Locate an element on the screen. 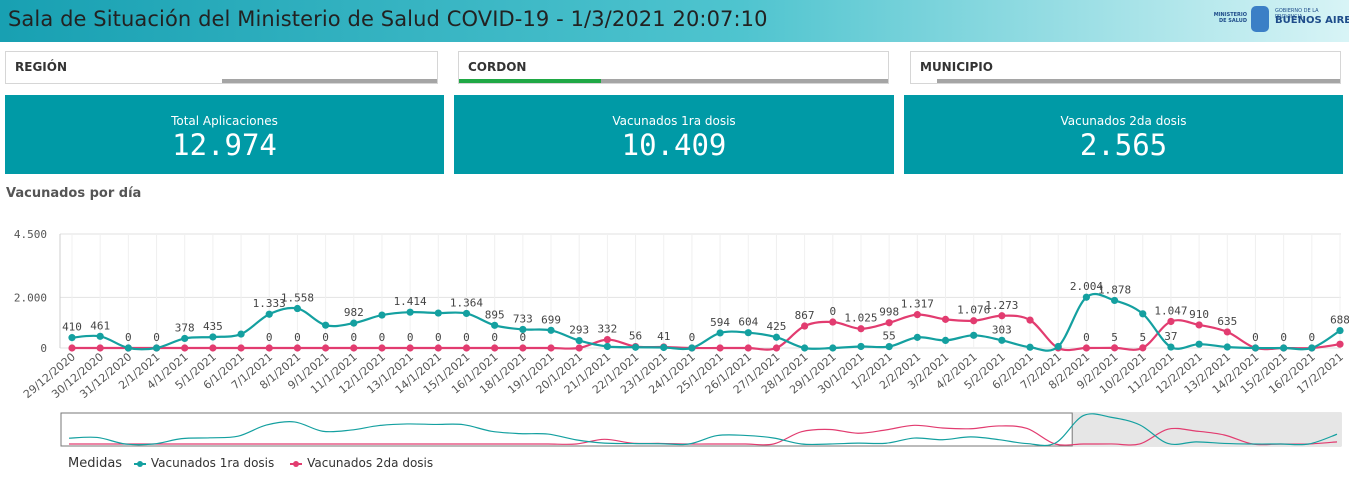 The width and height of the screenshot is (1349, 485). legend-swatch-dose1 is located at coordinates (139, 463).